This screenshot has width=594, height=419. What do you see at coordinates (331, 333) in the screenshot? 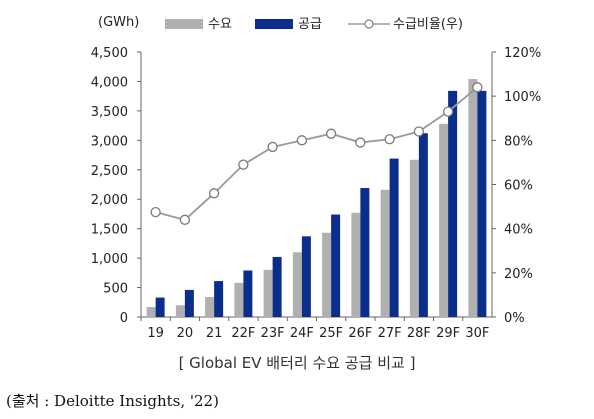
I see `x-axis-tick-label: 25F` at bounding box center [331, 333].